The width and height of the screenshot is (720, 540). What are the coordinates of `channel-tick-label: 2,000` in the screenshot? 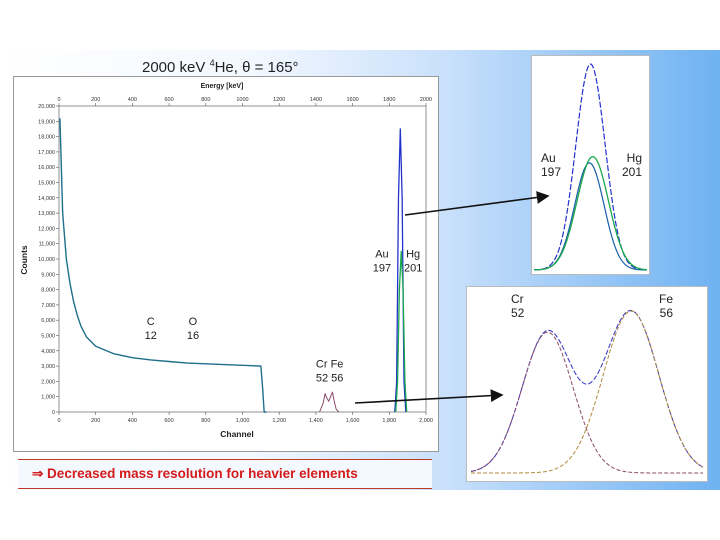 It's located at (426, 421).